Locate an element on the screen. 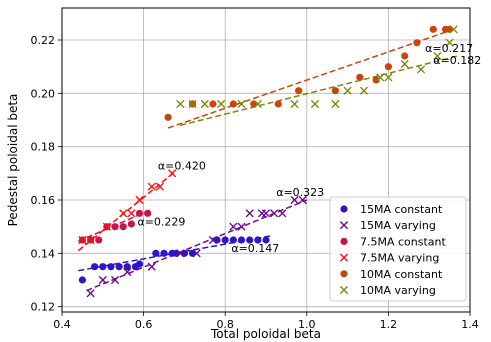 The height and width of the screenshot is (342, 491). y-tick-label: 0.14 is located at coordinates (43, 253).